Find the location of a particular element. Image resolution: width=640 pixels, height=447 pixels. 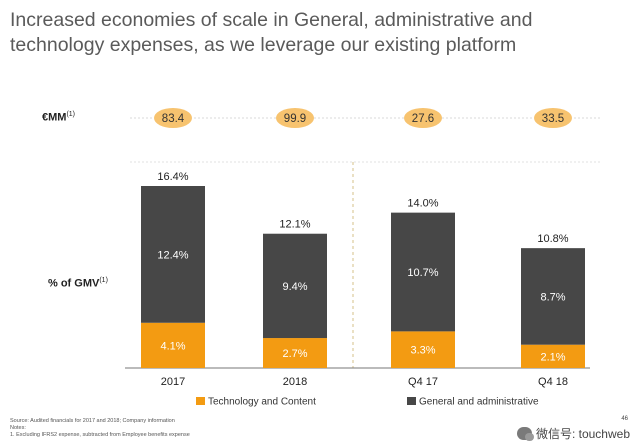

total-label: 10.8% is located at coordinates (552, 239).